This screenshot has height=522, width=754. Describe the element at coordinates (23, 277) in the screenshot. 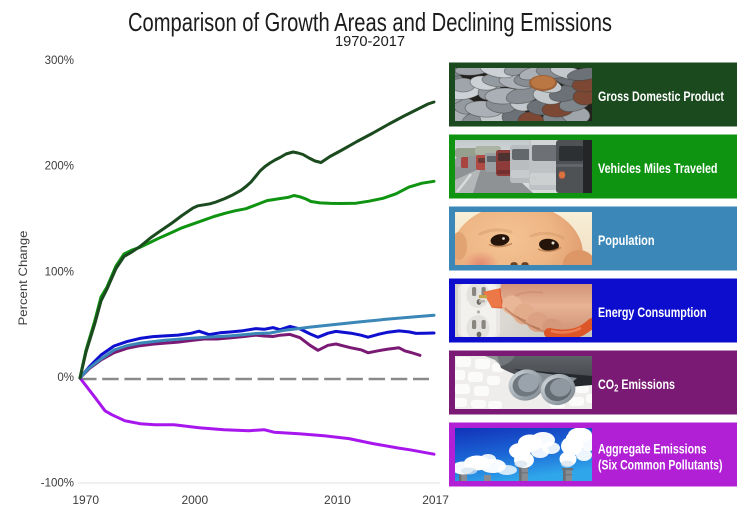

I see `svg-text: Percent Change` at that location.